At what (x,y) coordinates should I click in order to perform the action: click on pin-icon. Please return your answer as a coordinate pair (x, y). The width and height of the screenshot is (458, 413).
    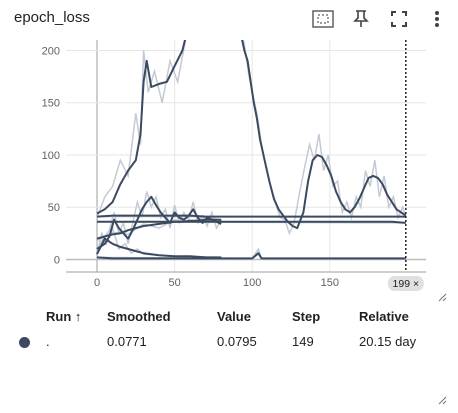
    Looking at the image, I should click on (361, 18).